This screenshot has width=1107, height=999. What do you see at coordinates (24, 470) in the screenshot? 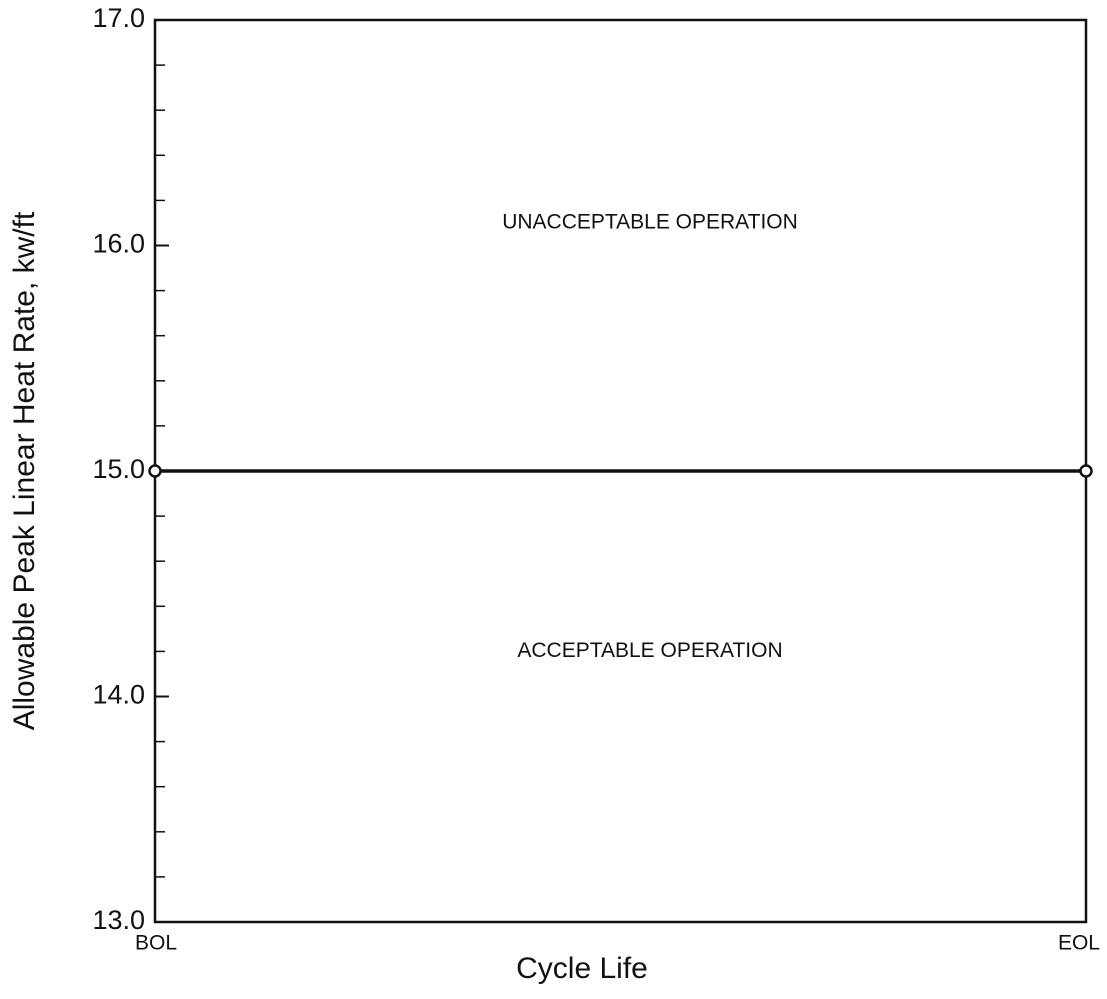
I see `y-axis-title: Allowable Peak Linear Heat Rate, kw/ft` at bounding box center [24, 470].